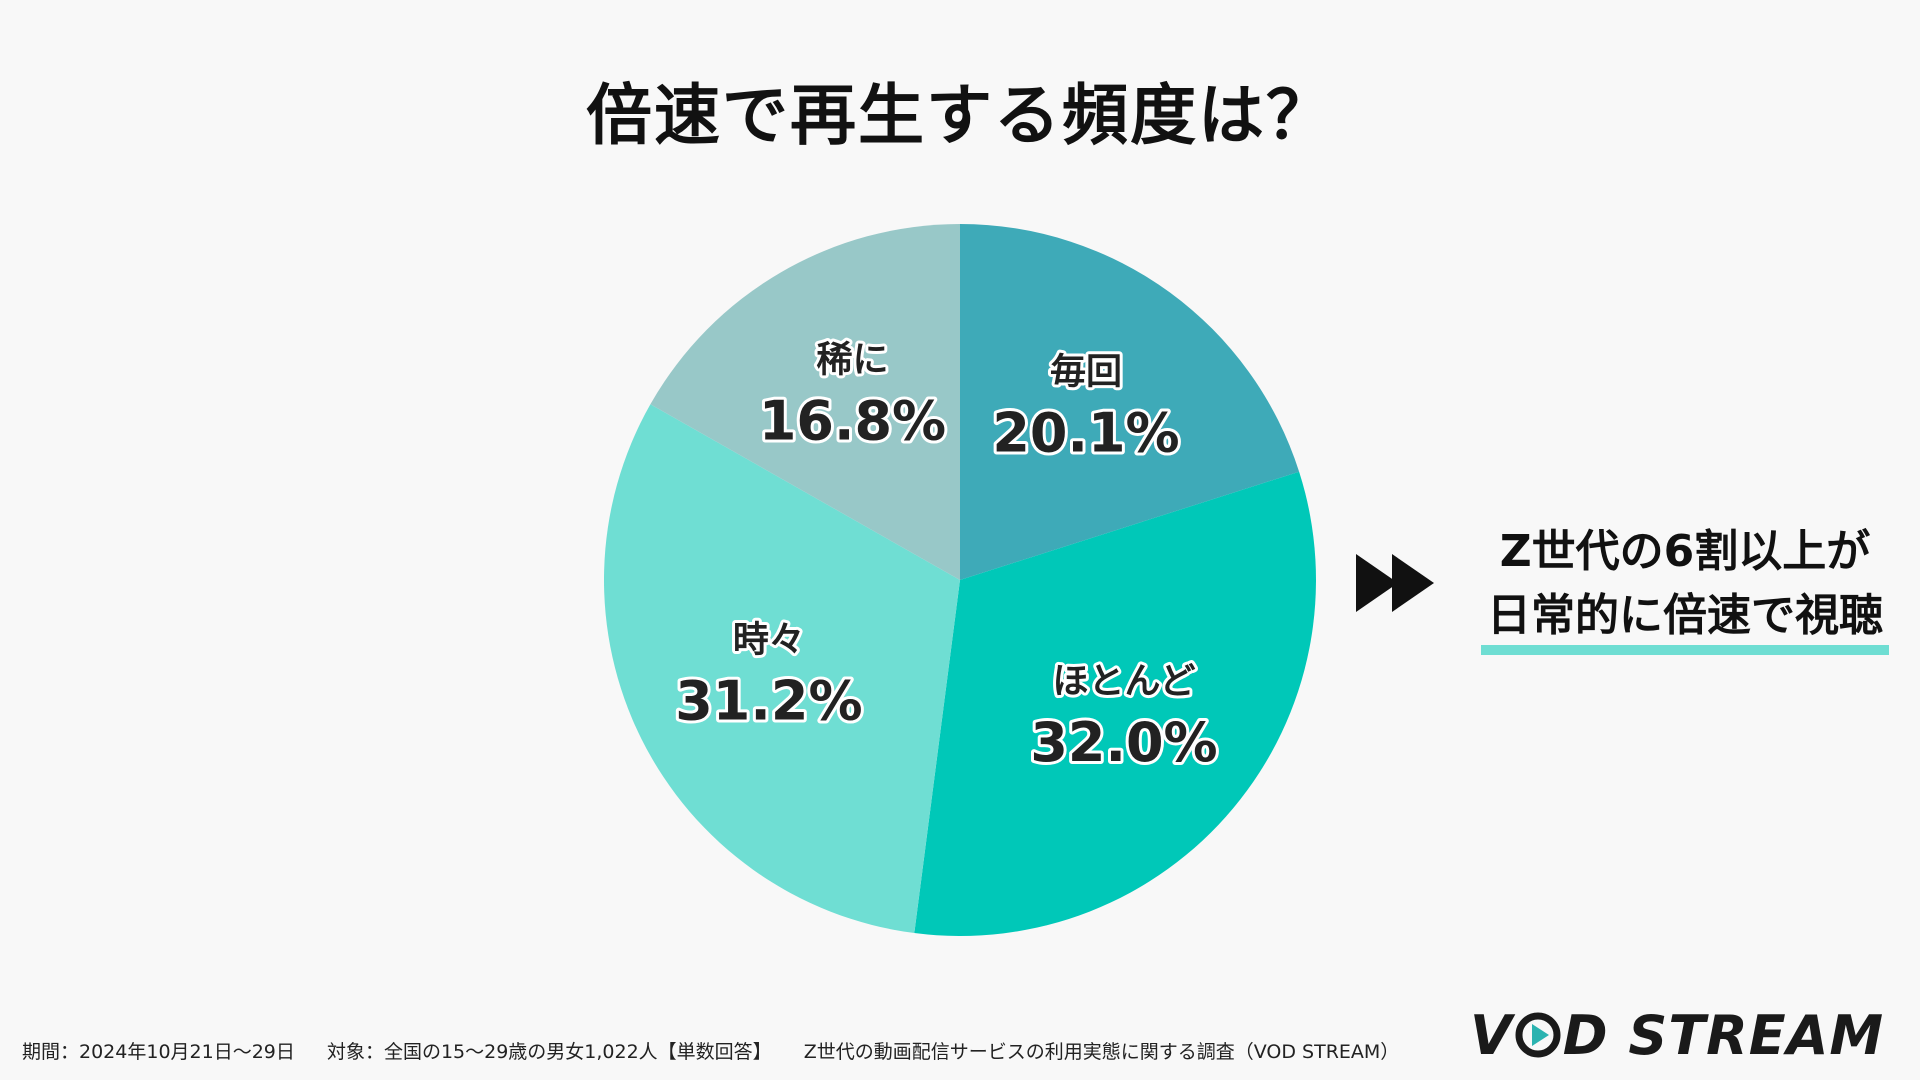 The height and width of the screenshot is (1080, 1920). Describe the element at coordinates (852, 420) in the screenshot. I see `slice-value-label-3: 16.8%` at that location.